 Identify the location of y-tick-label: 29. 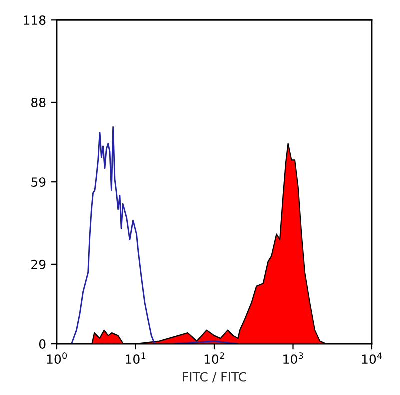
(39, 265).